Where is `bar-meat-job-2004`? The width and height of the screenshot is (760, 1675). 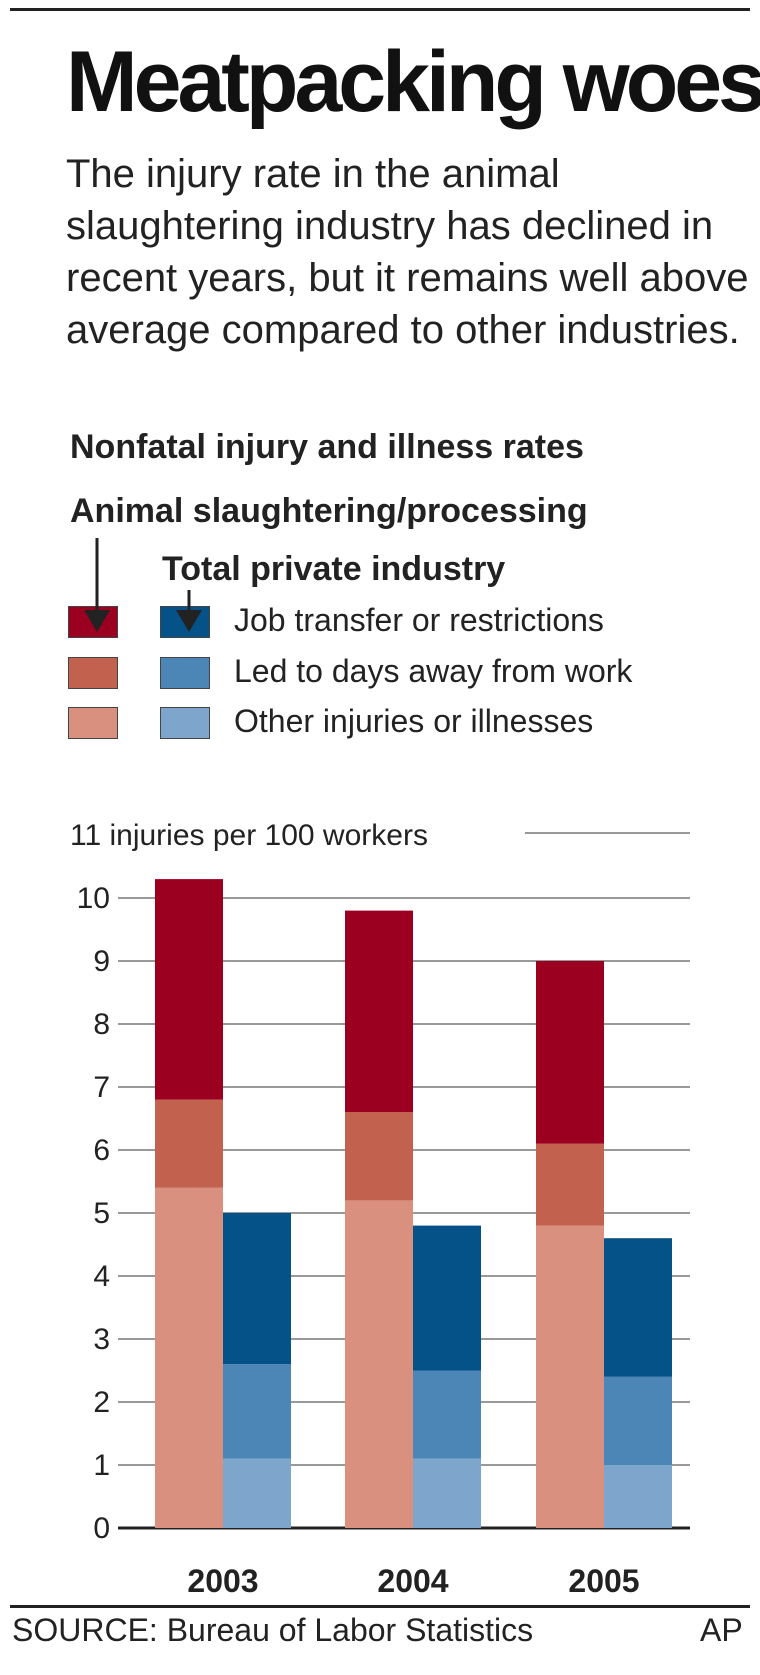 bar-meat-job-2004 is located at coordinates (379, 1011).